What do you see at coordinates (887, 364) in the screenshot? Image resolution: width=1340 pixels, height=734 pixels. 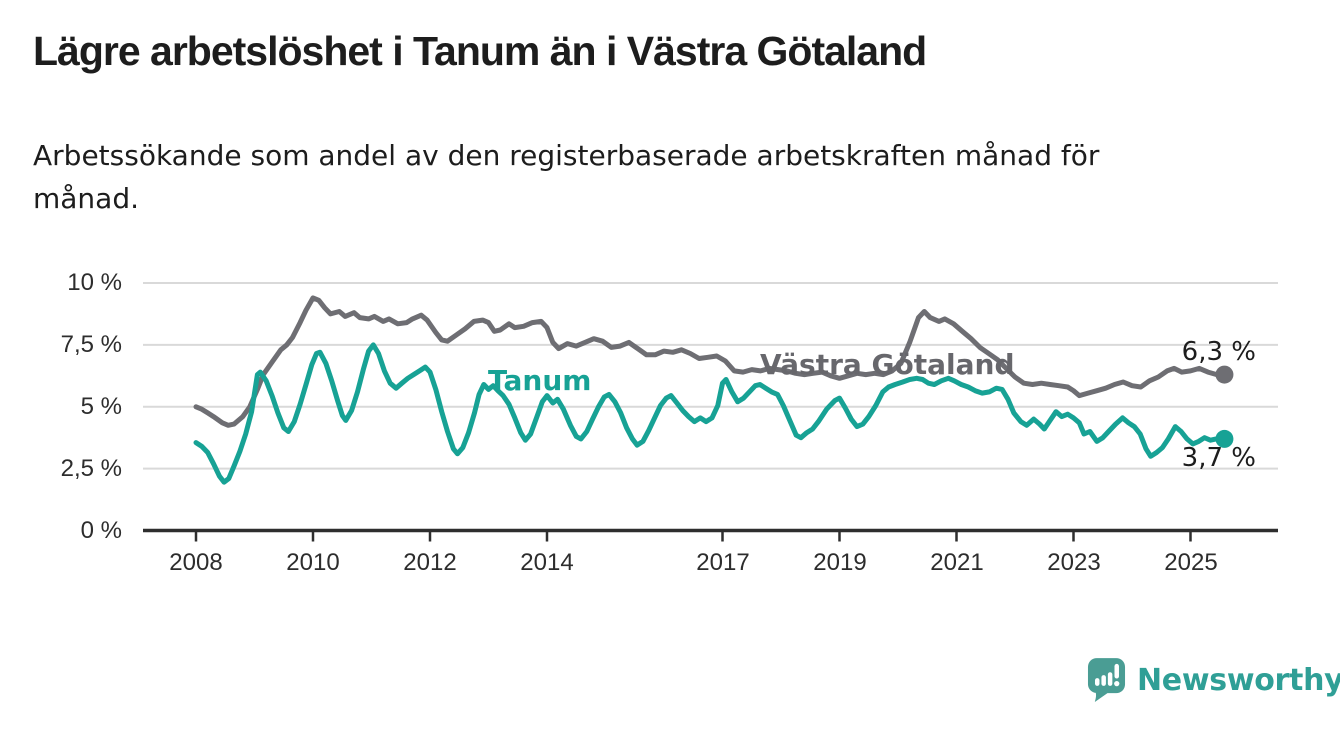 I see `series-label-vastra-gotaland: Västra Götaland` at bounding box center [887, 364].